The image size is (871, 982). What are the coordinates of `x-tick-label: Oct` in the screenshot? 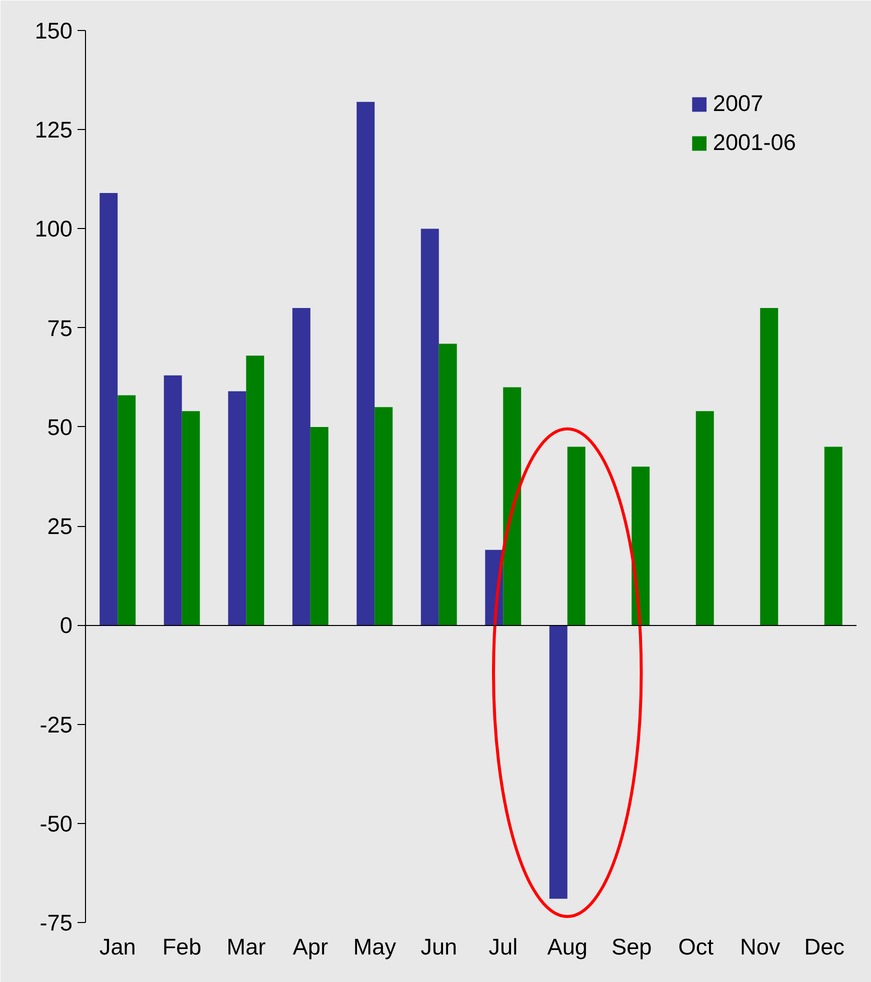 It's located at (696, 947).